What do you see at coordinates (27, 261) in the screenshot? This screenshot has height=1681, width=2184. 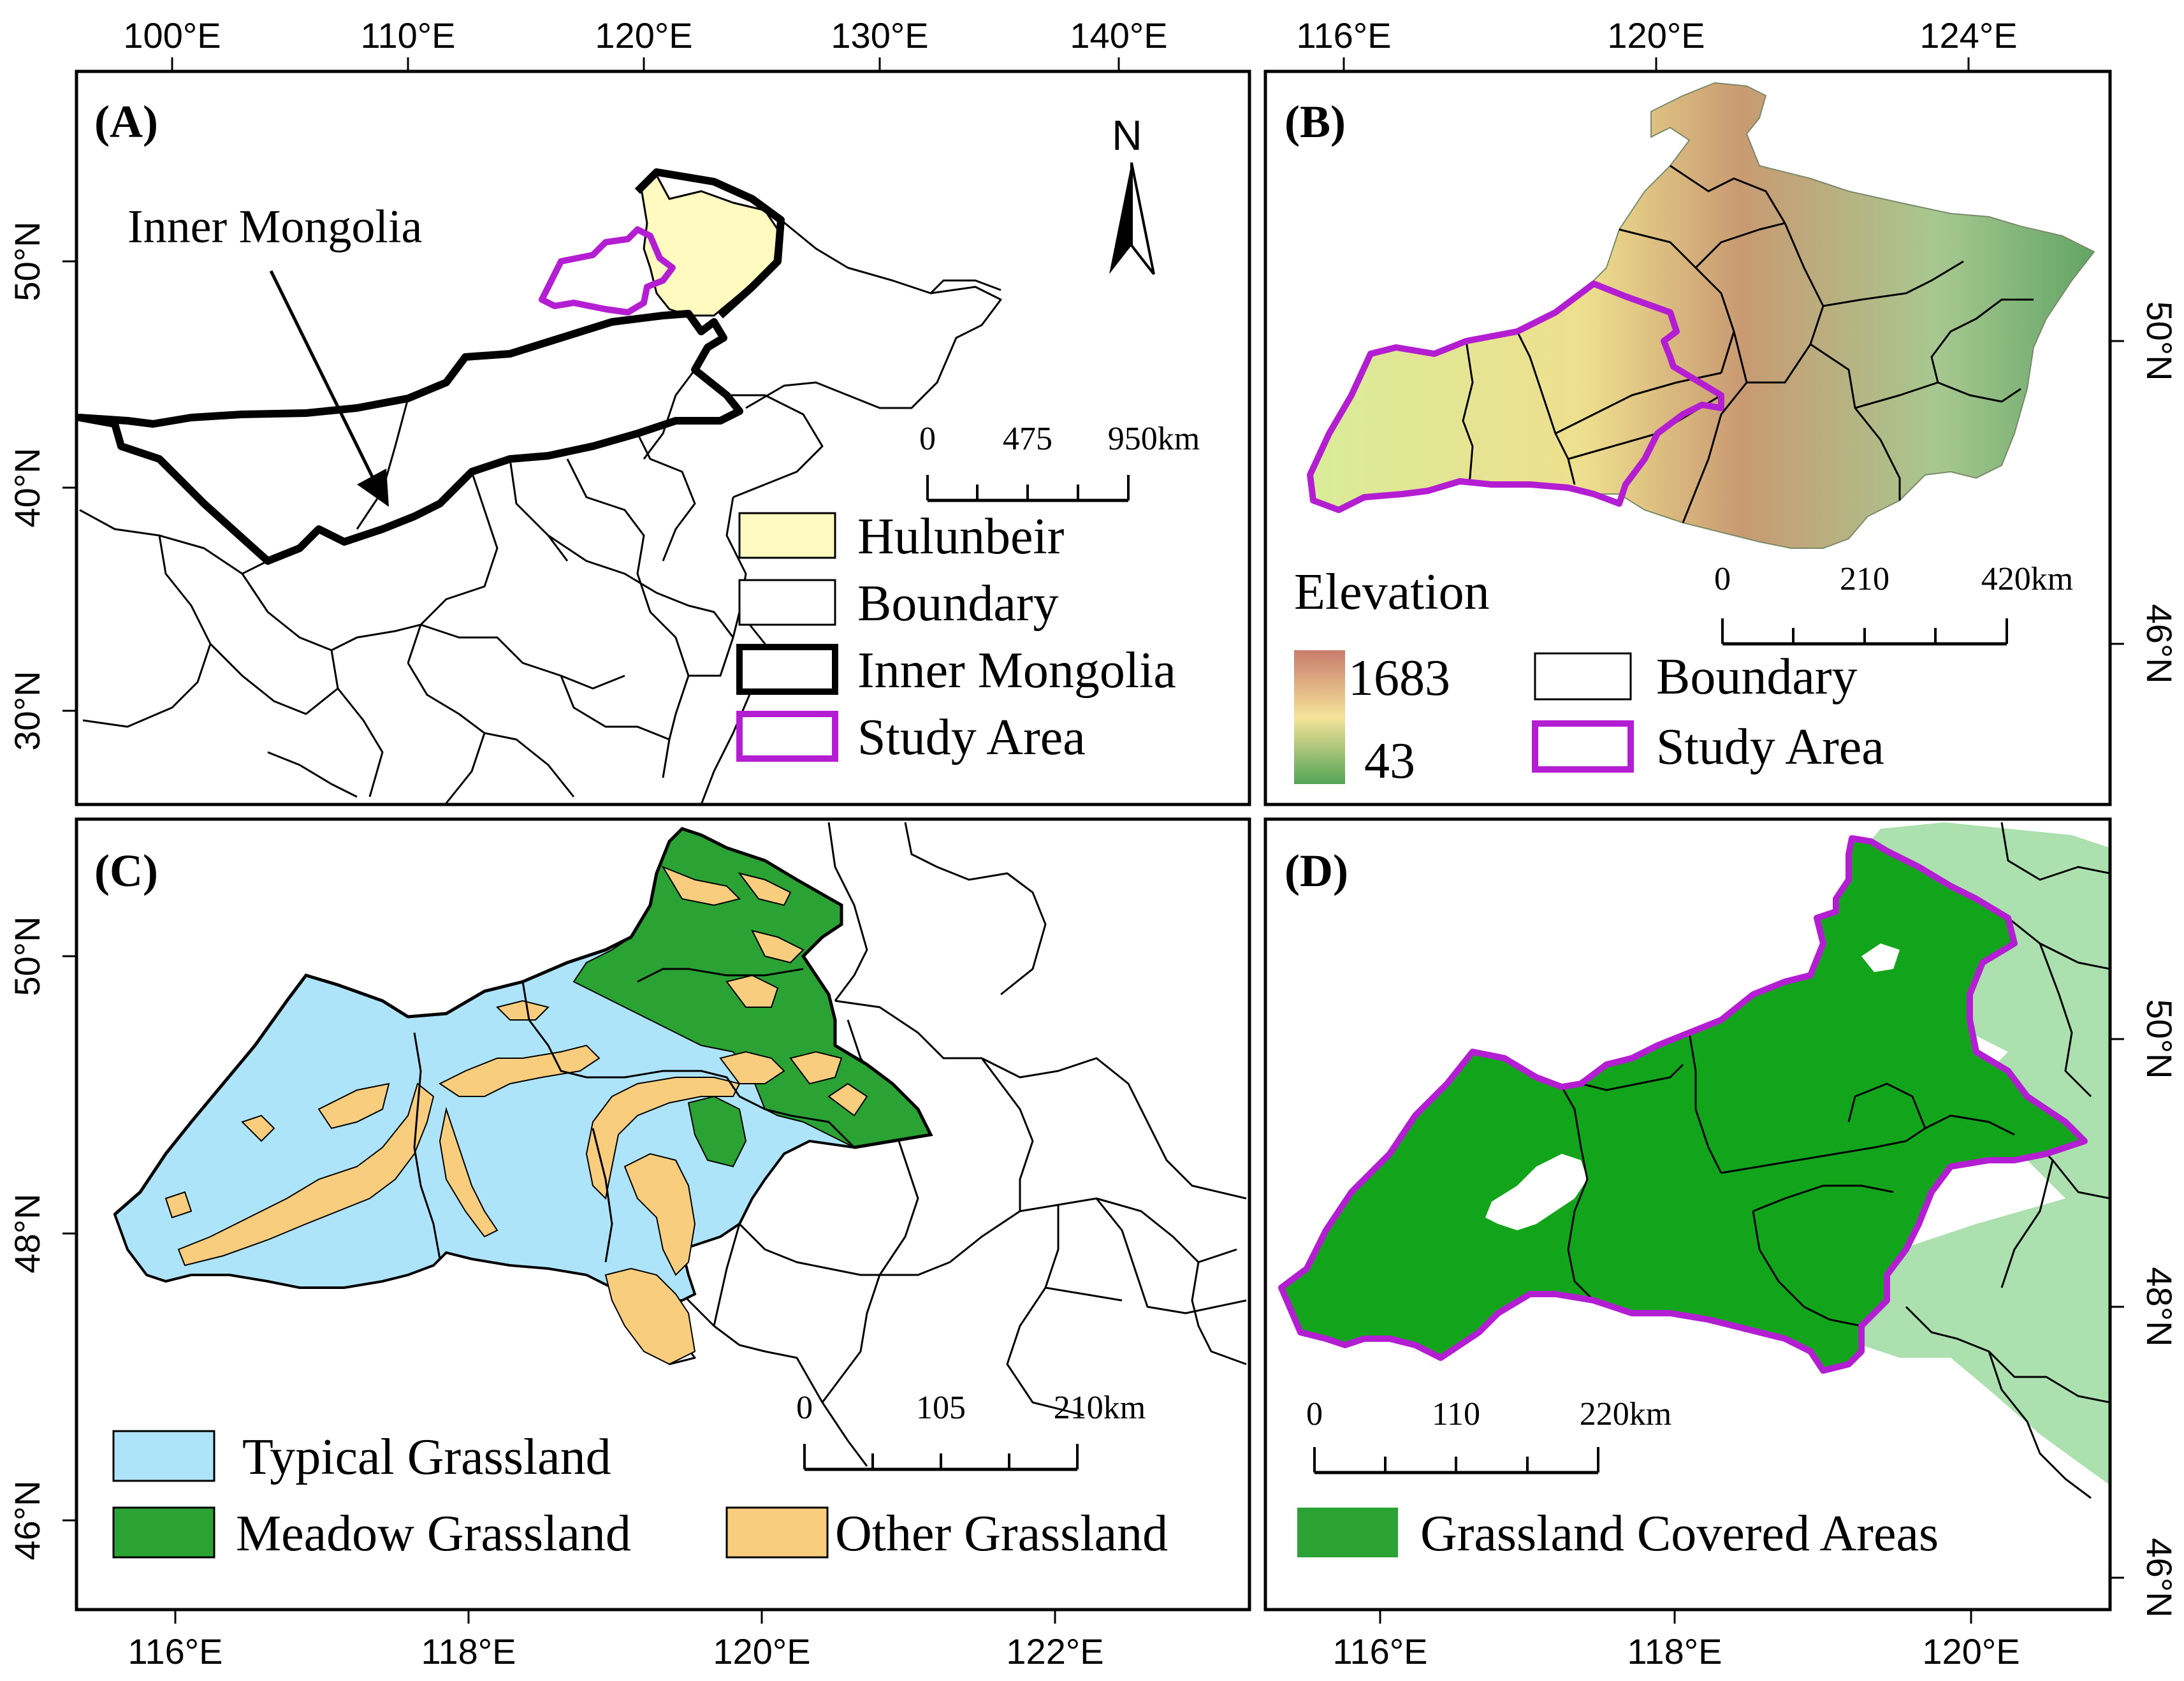 I see `panel-a-left-tick-label: 50°N` at bounding box center [27, 261].